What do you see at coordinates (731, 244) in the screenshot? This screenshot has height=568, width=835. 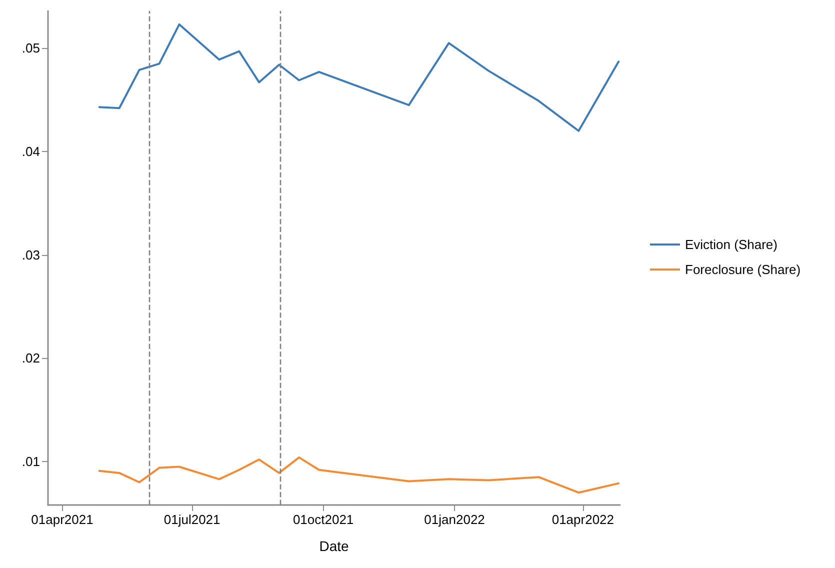 I see `legend-label: Eviction (Share)` at bounding box center [731, 244].